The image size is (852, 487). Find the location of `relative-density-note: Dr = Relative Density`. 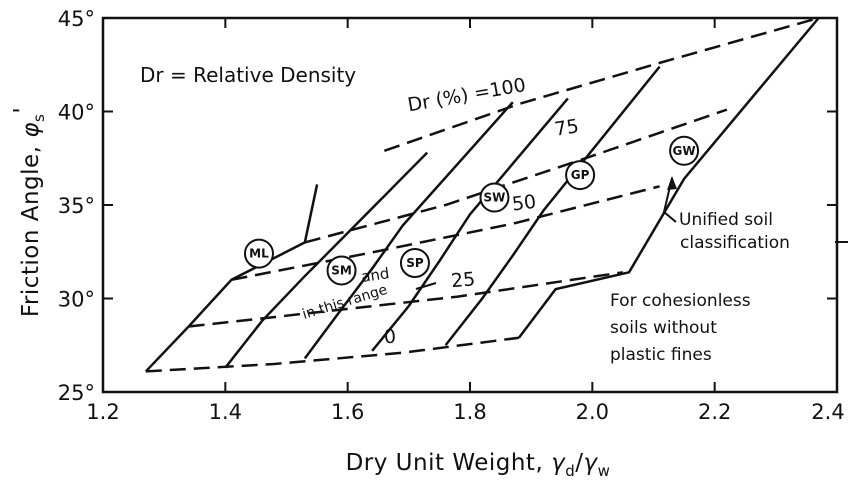

relative-density-note: Dr = Relative Density is located at coordinates (248, 75).